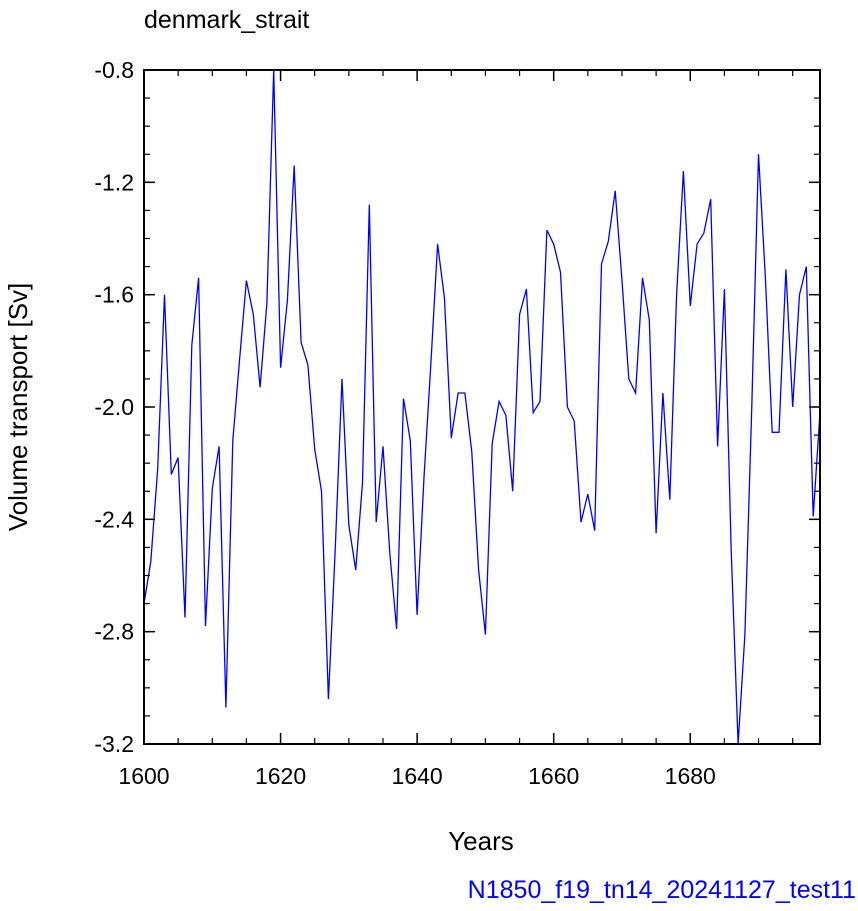 This screenshot has width=858, height=911. I want to click on y-tick-label: -0.8, so click(114, 70).